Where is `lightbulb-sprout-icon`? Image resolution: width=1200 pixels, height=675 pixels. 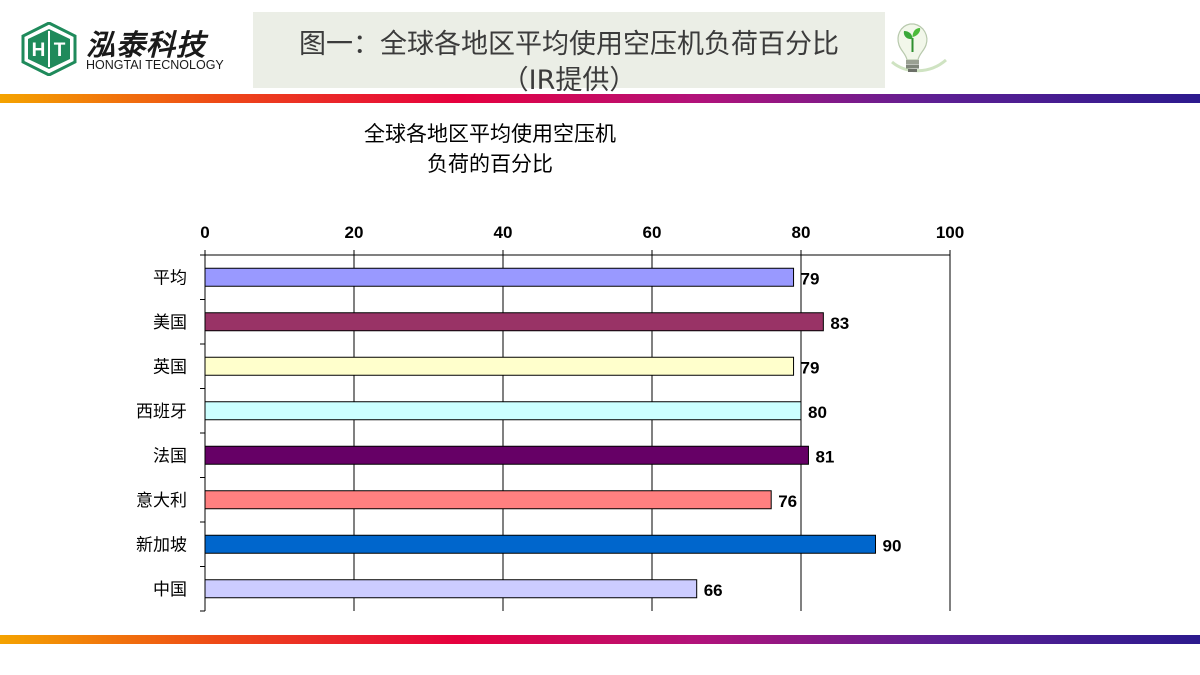
lightbulb-sprout-icon is located at coordinates (919, 48).